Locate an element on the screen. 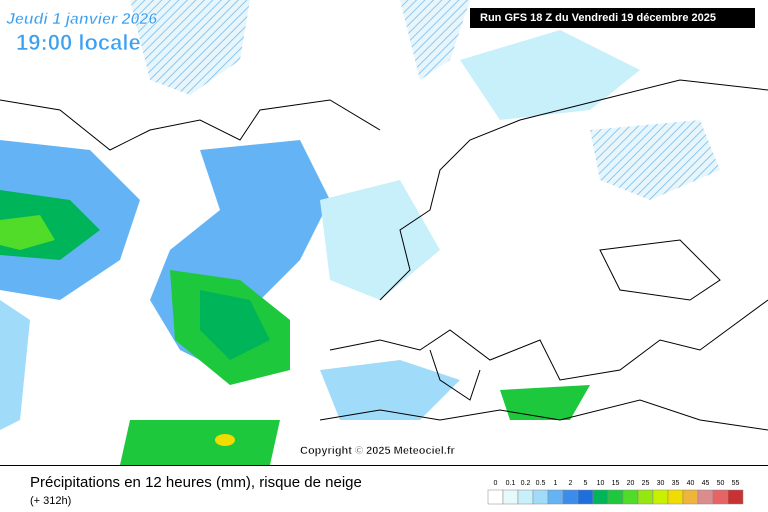 The image size is (768, 512). legend-label: 0.5 is located at coordinates (541, 483).